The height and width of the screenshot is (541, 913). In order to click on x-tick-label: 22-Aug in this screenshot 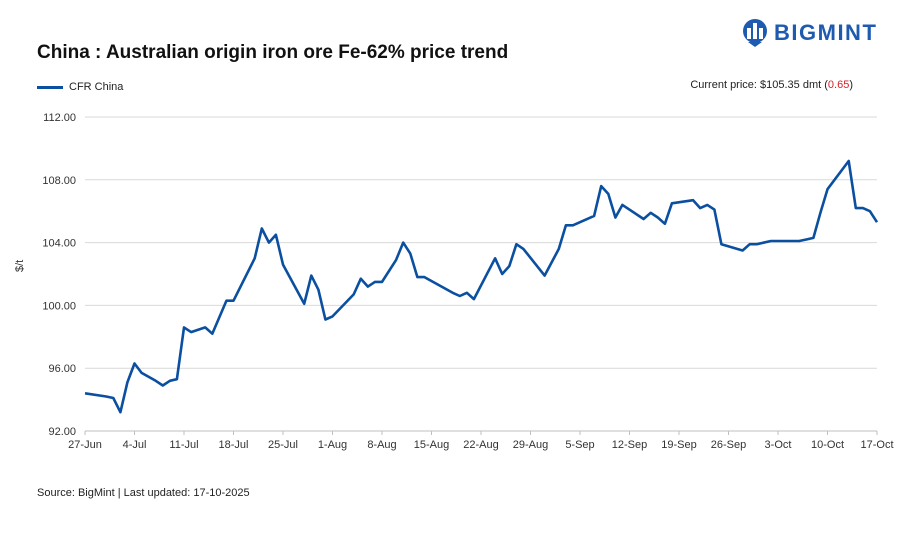, I will do `click(480, 445)`.